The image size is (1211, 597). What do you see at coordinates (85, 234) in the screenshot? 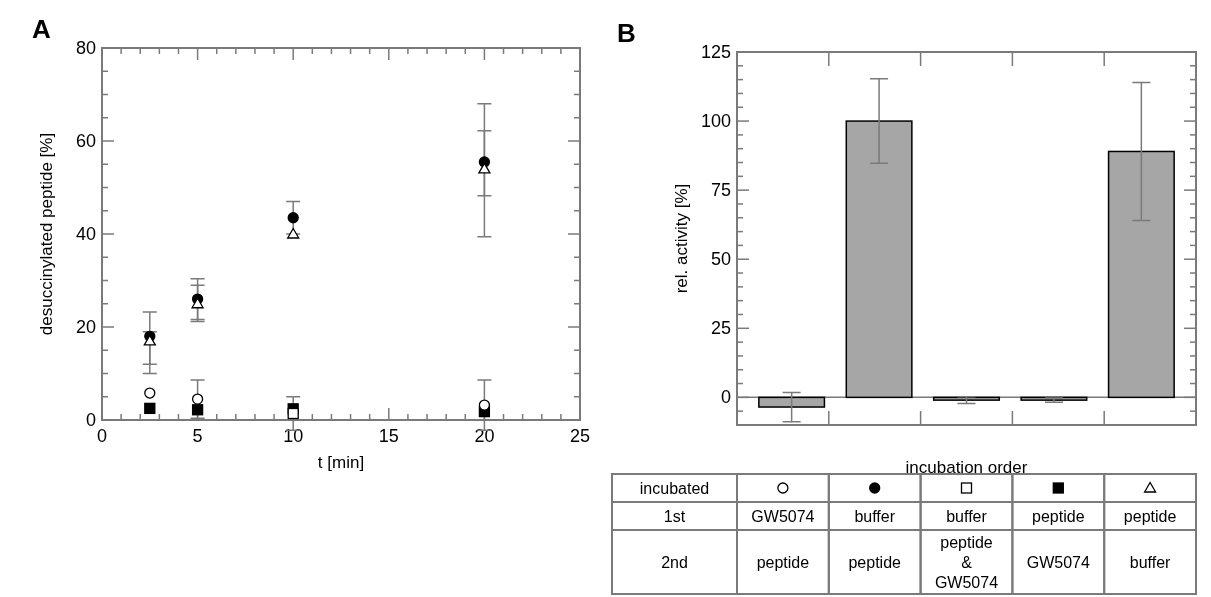
I see `y-tick-label: 40` at bounding box center [85, 234].